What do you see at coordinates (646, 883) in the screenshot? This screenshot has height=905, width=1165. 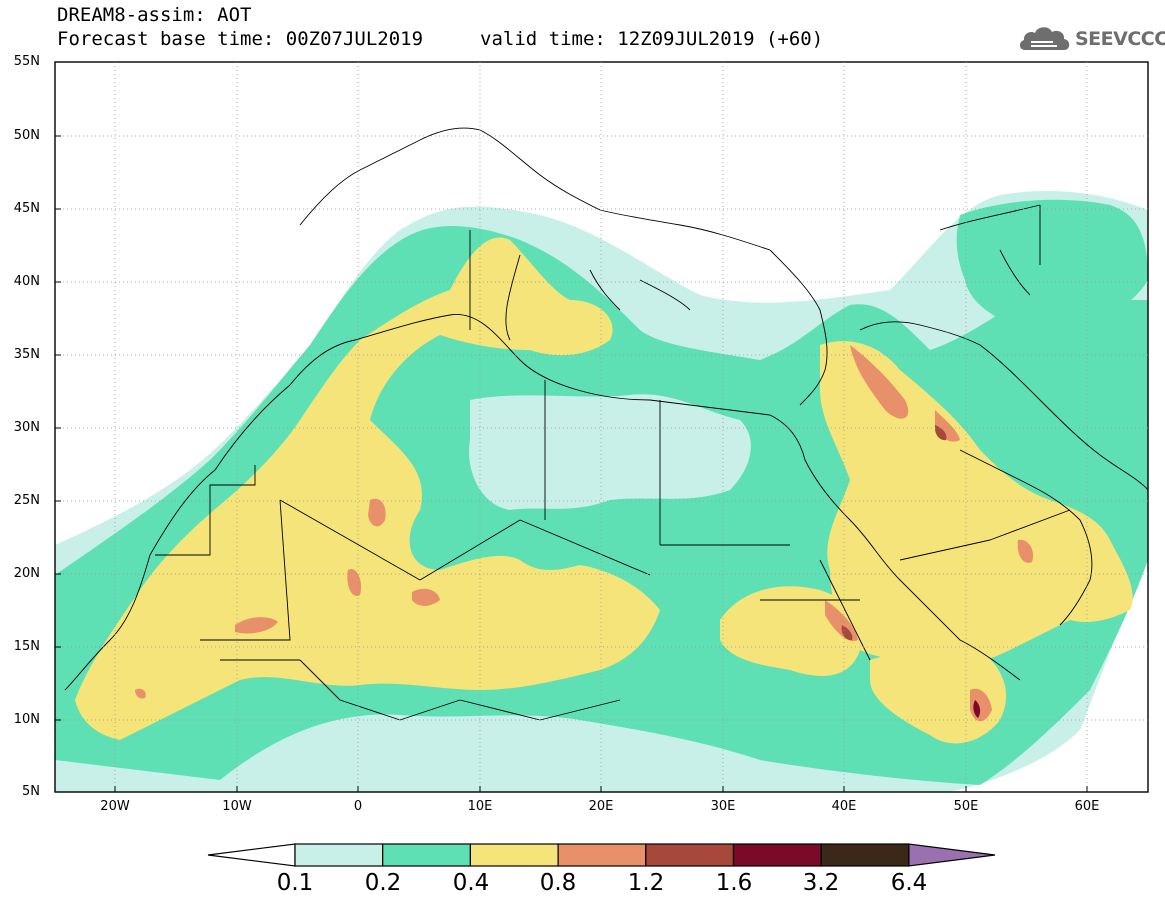 I see `colorbar-label: 1.2` at bounding box center [646, 883].